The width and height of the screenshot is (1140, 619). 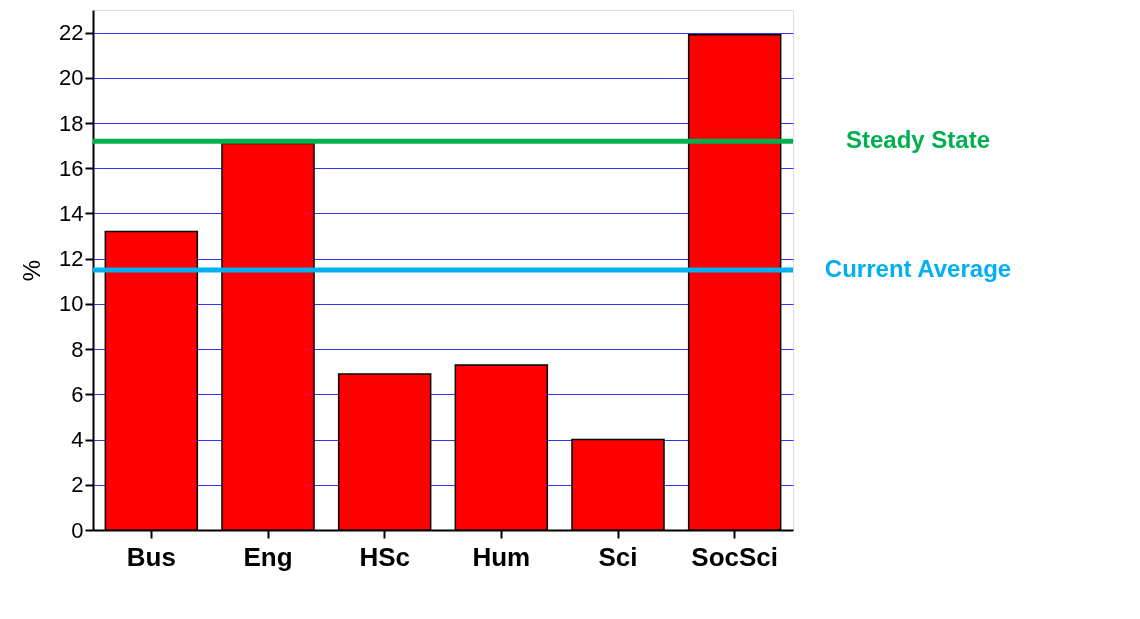 I want to click on y-tick-label: 16, so click(x=71, y=168).